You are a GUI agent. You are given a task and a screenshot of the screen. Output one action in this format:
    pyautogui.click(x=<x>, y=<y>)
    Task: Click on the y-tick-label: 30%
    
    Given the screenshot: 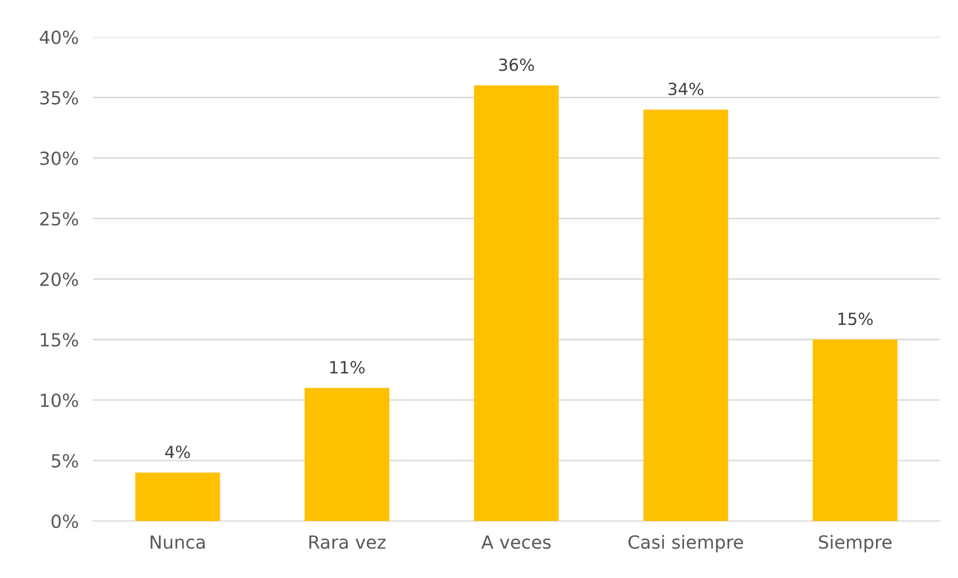 What is the action you would take?
    pyautogui.click(x=59, y=158)
    